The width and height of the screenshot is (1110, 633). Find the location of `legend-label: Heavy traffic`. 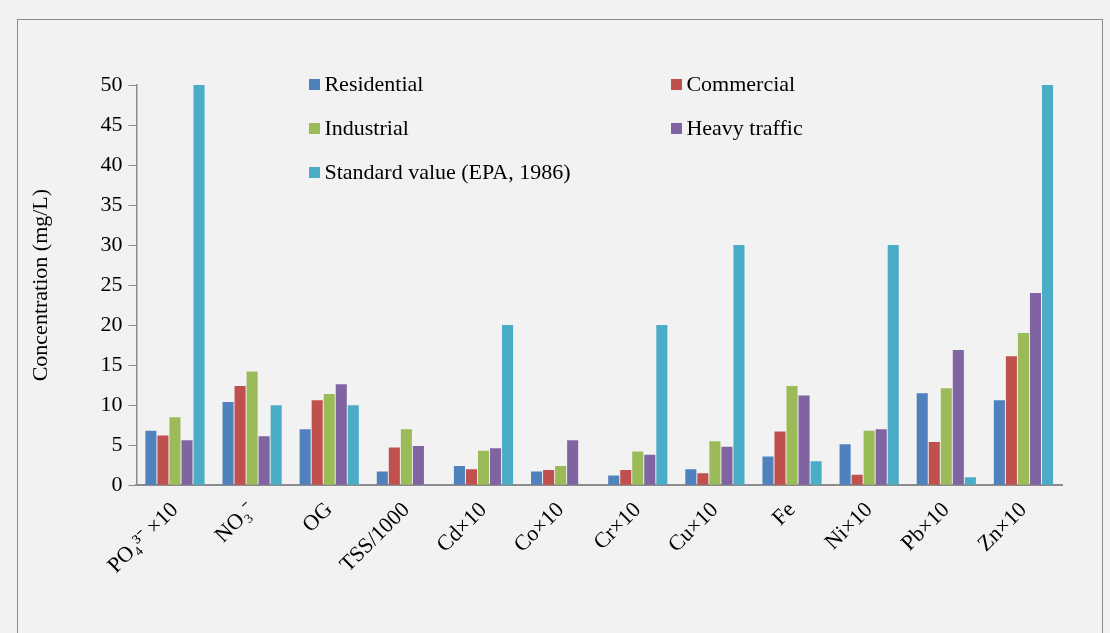

legend-label: Heavy traffic is located at coordinates (744, 128).